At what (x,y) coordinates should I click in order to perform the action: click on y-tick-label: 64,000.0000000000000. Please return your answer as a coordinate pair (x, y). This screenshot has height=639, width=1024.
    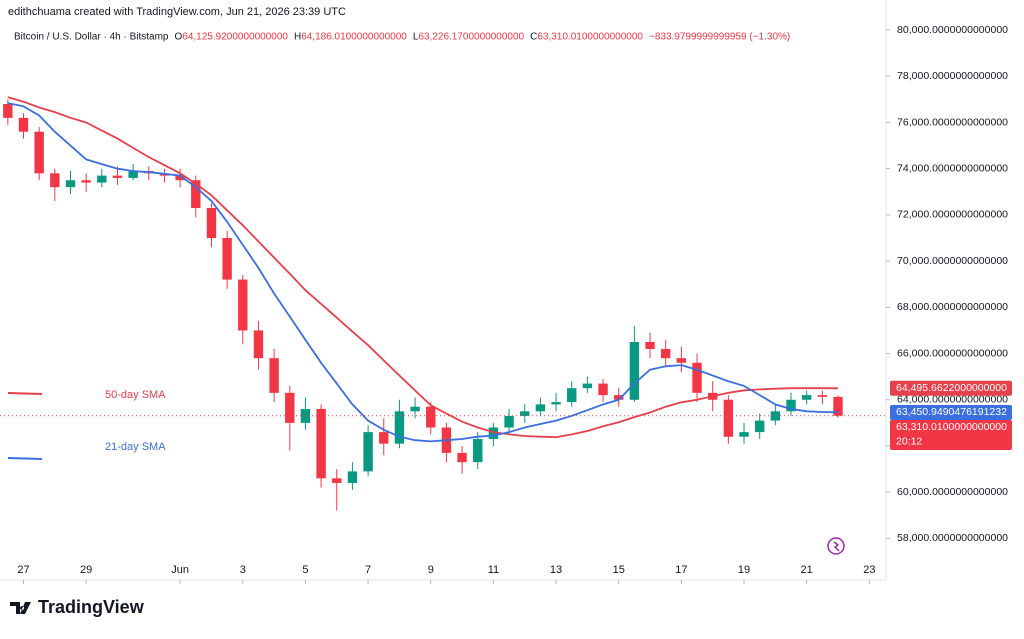
    Looking at the image, I should click on (952, 400).